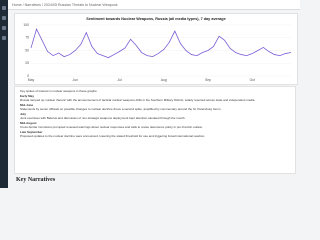 This screenshot has width=320, height=240. Describe the element at coordinates (27, 96) in the screenshot. I see `item-title: Early May` at that location.